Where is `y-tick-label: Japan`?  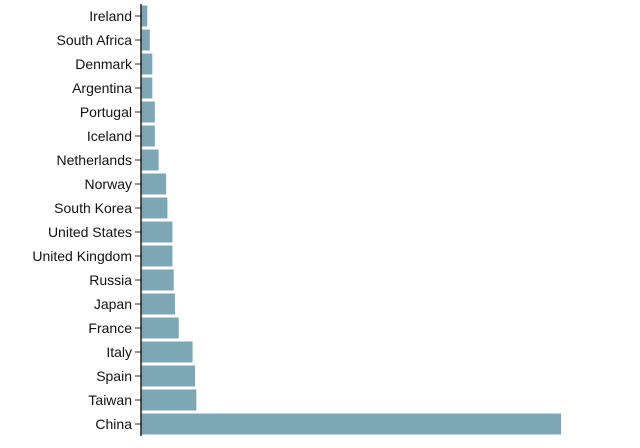 y-tick-label: Japan is located at coordinates (113, 304).